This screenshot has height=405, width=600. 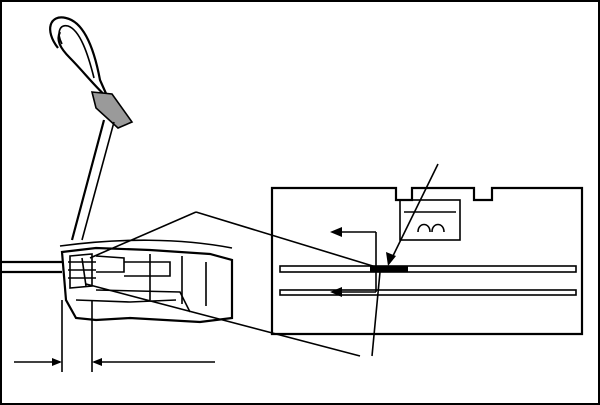 I want to click on cable-tie-leader-right, so click(x=291, y=241).